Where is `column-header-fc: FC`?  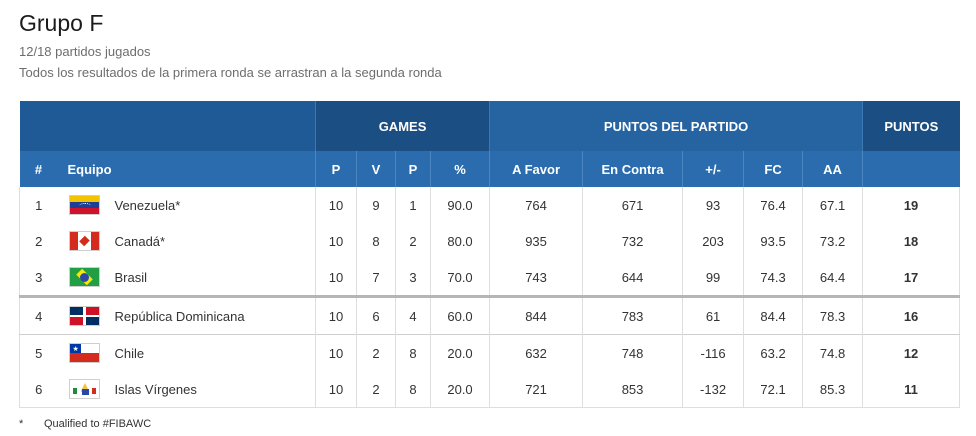
column-header-fc: FC is located at coordinates (773, 169).